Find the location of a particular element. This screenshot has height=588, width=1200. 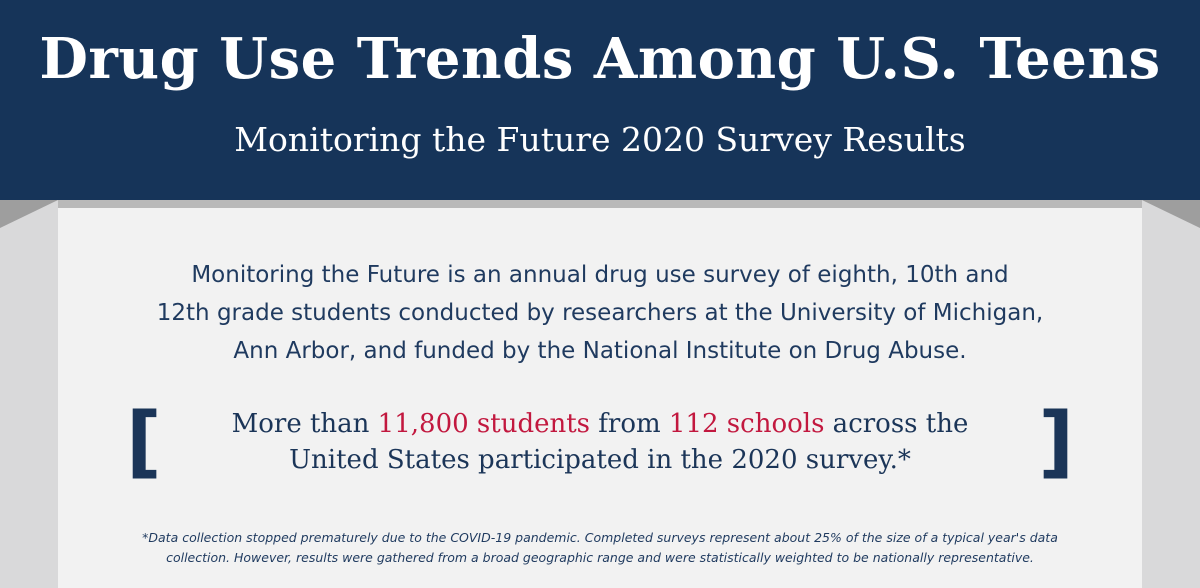

callout-text: More than is located at coordinates (304, 424).